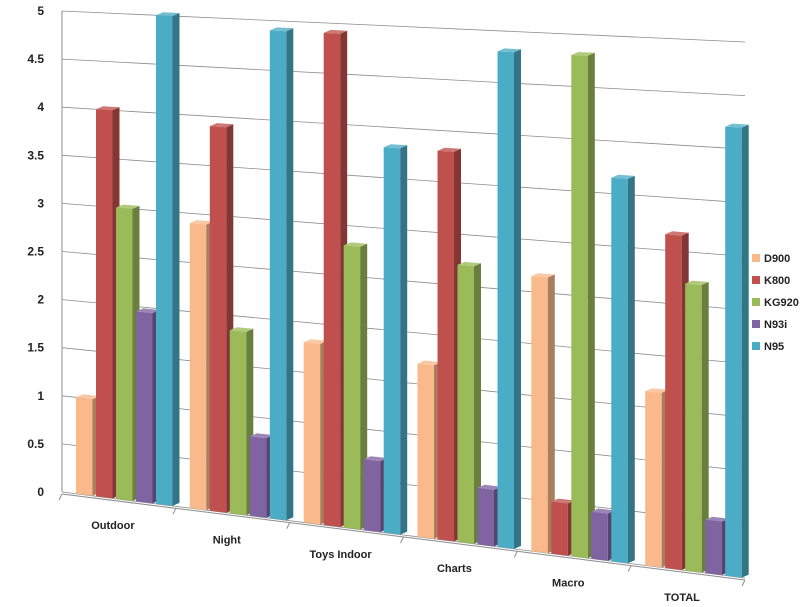  I want to click on legend-label: KG920, so click(781, 303).